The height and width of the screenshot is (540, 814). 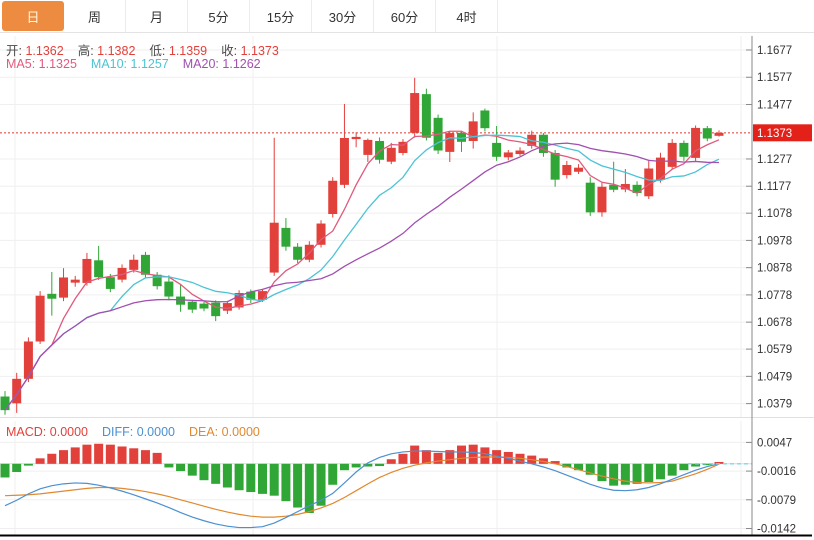 What do you see at coordinates (241, 64) in the screenshot?
I see `info-value: 1.1262` at bounding box center [241, 64].